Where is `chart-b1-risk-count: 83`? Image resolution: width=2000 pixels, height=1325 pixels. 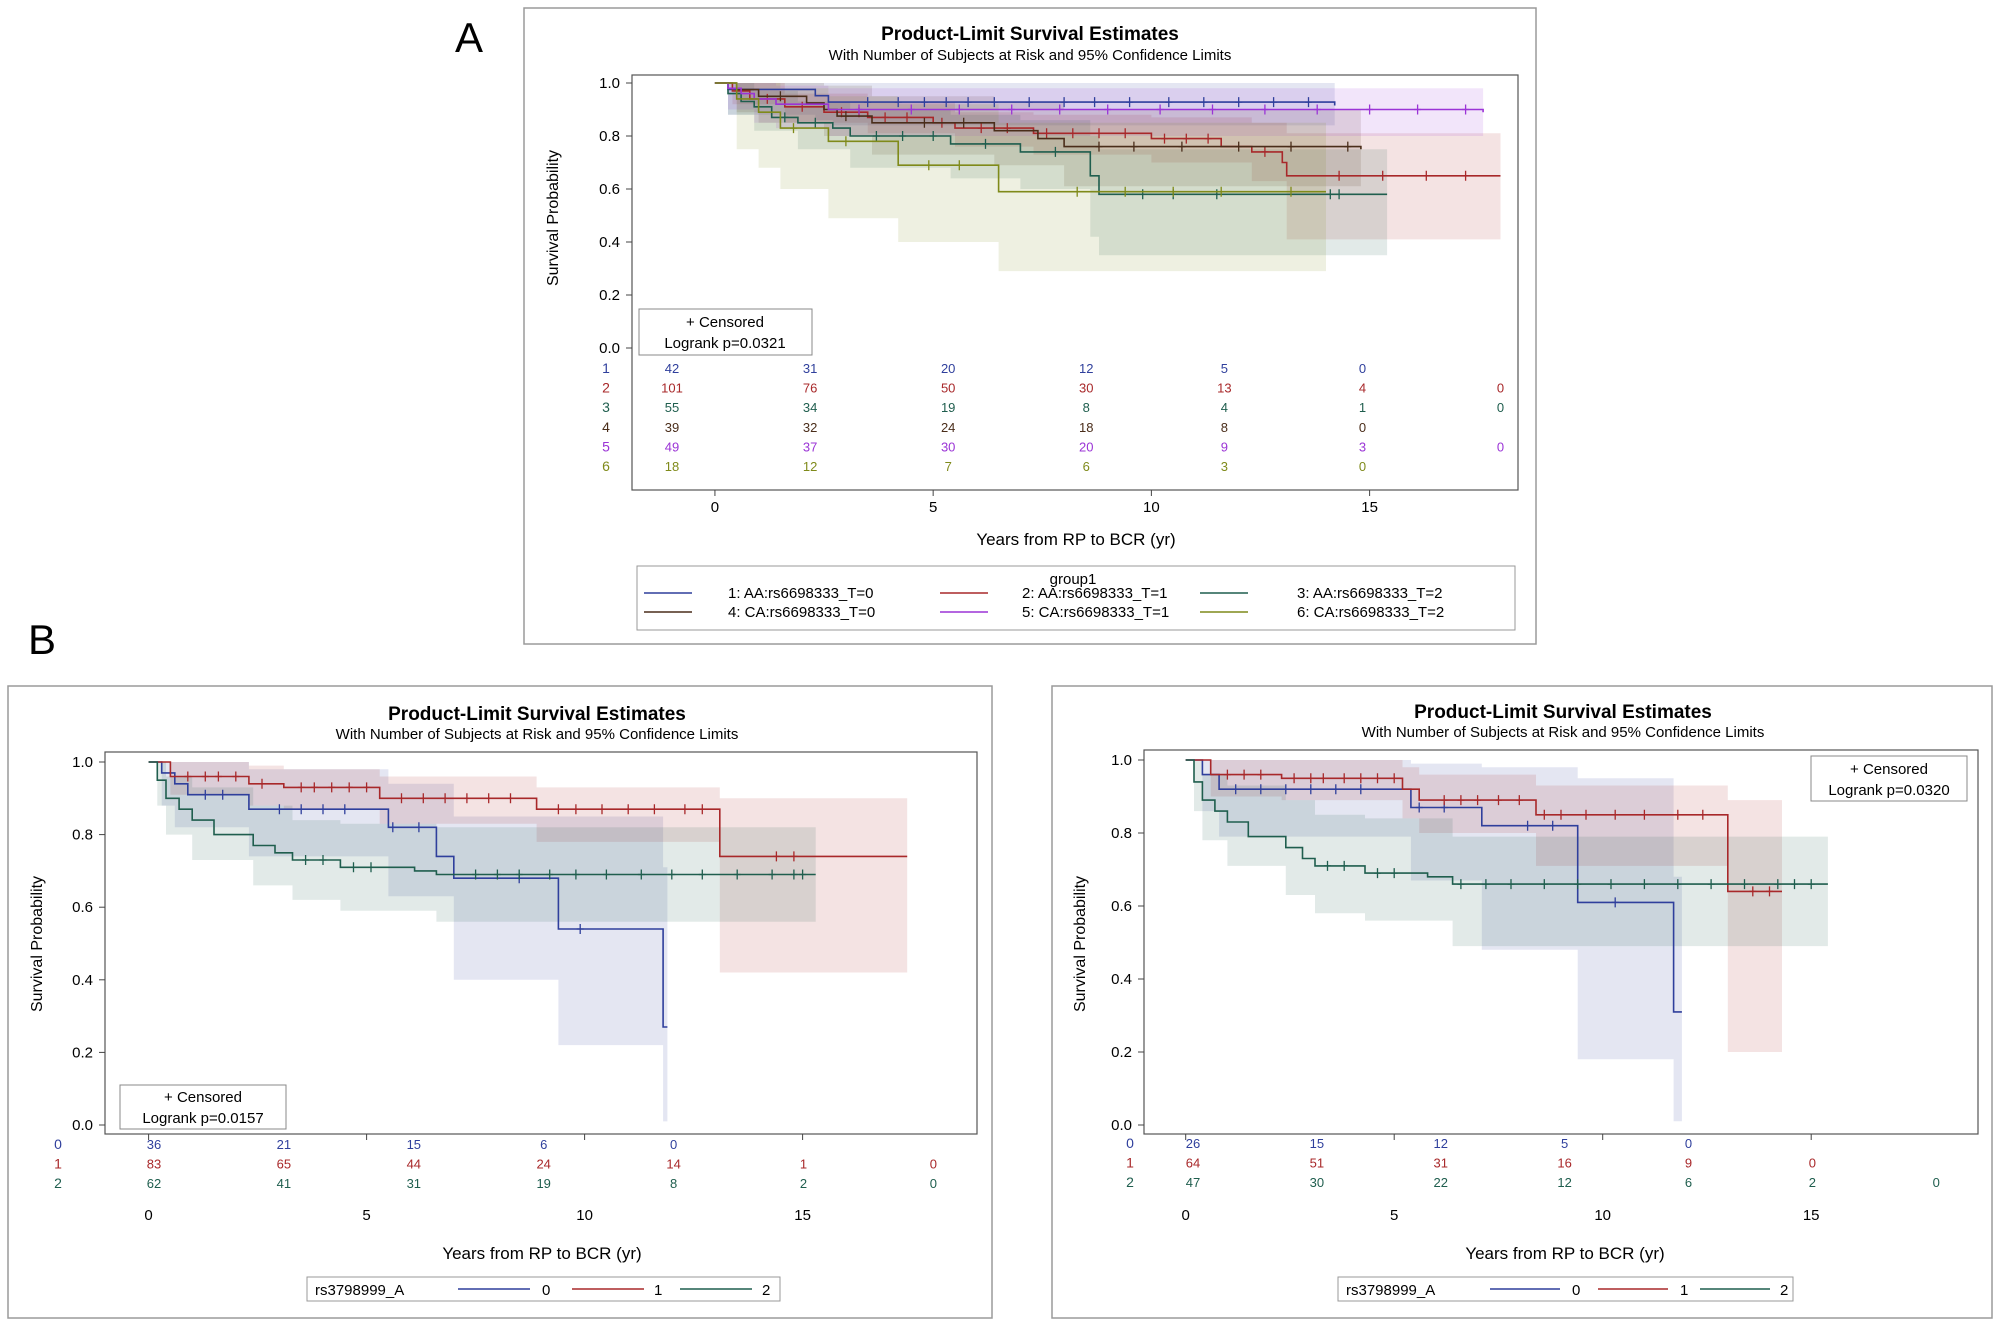 chart-b1-risk-count: 83 is located at coordinates (154, 1164).